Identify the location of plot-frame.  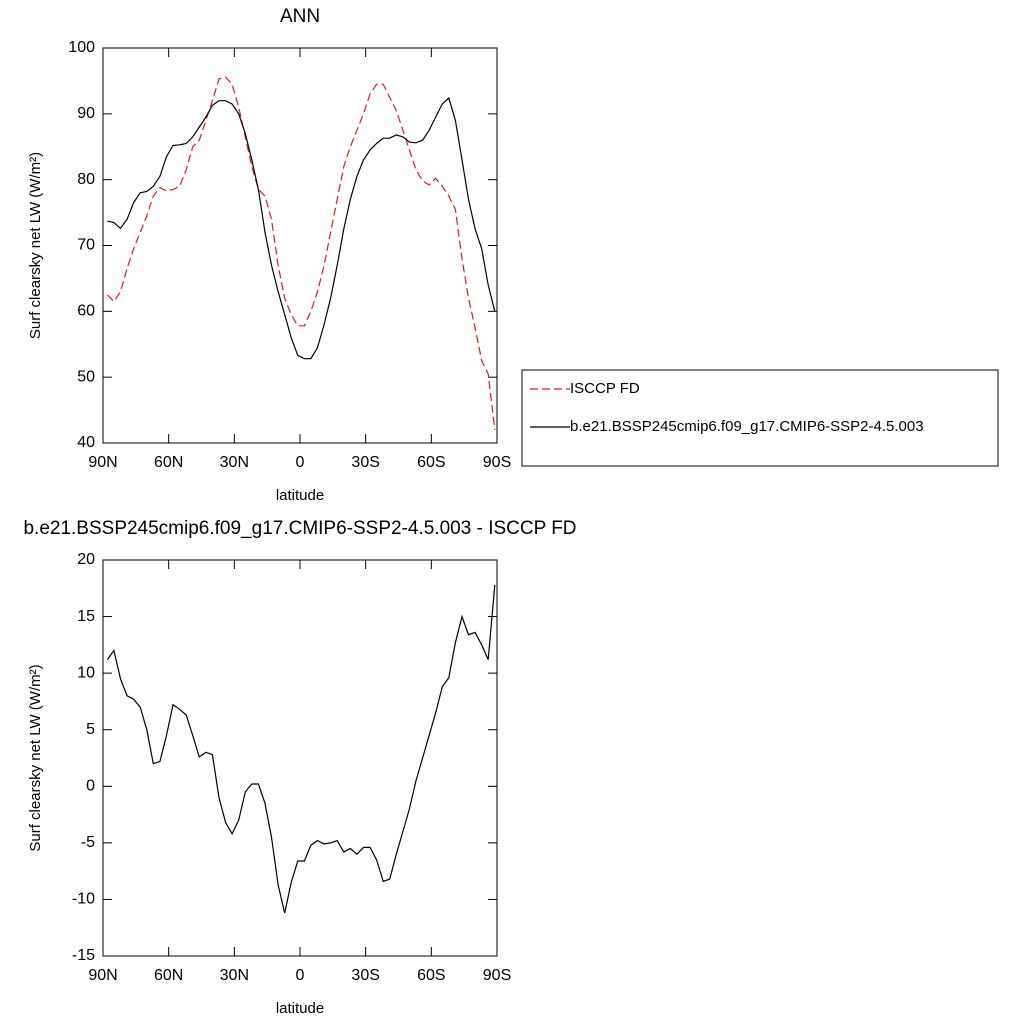
(300, 245).